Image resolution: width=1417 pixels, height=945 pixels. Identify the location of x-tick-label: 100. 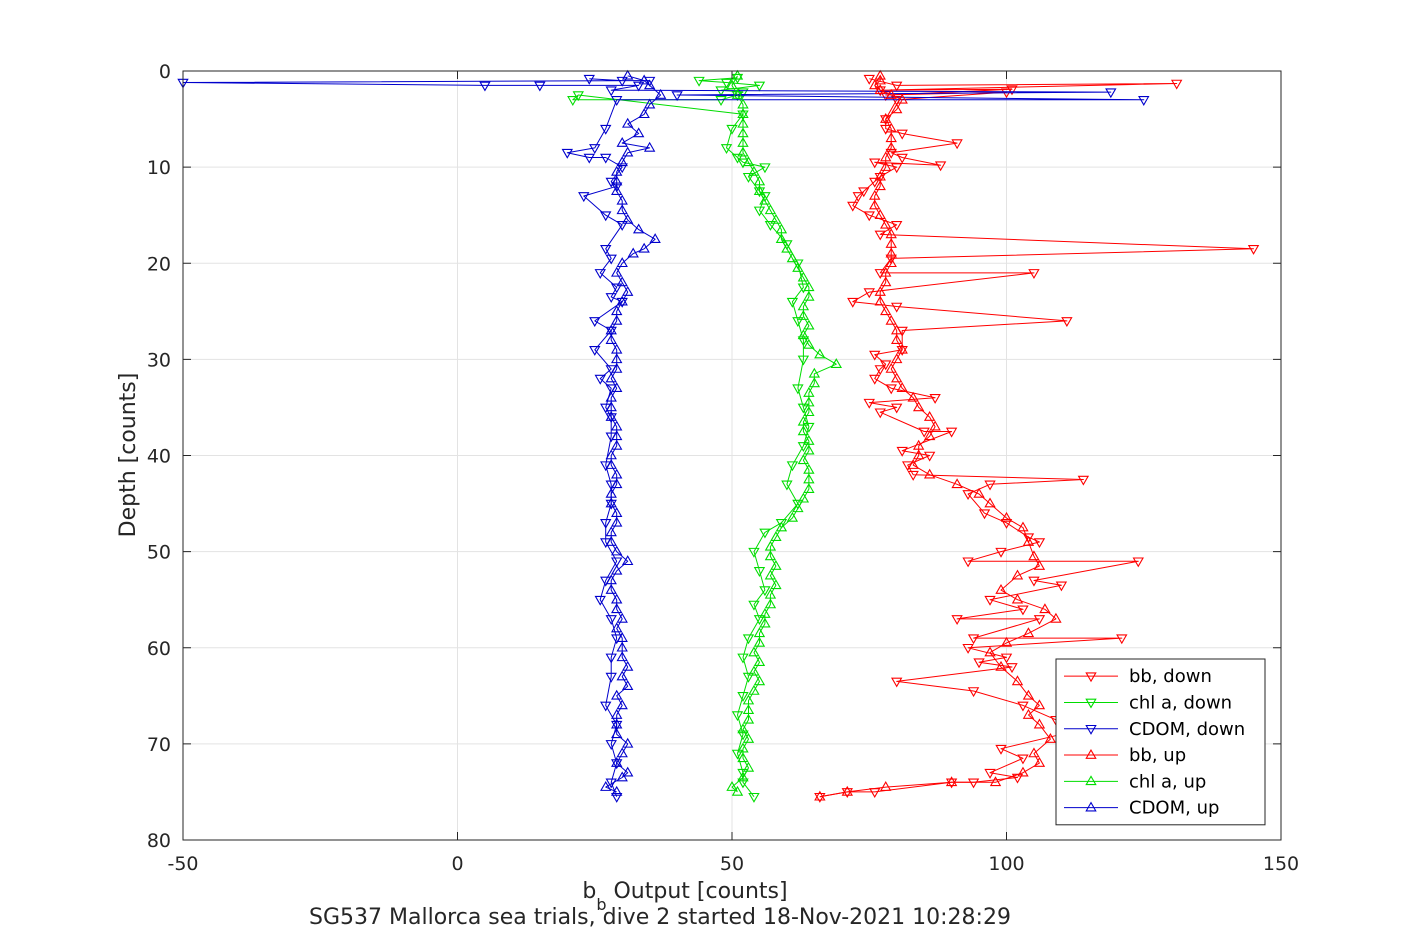
(1006, 864).